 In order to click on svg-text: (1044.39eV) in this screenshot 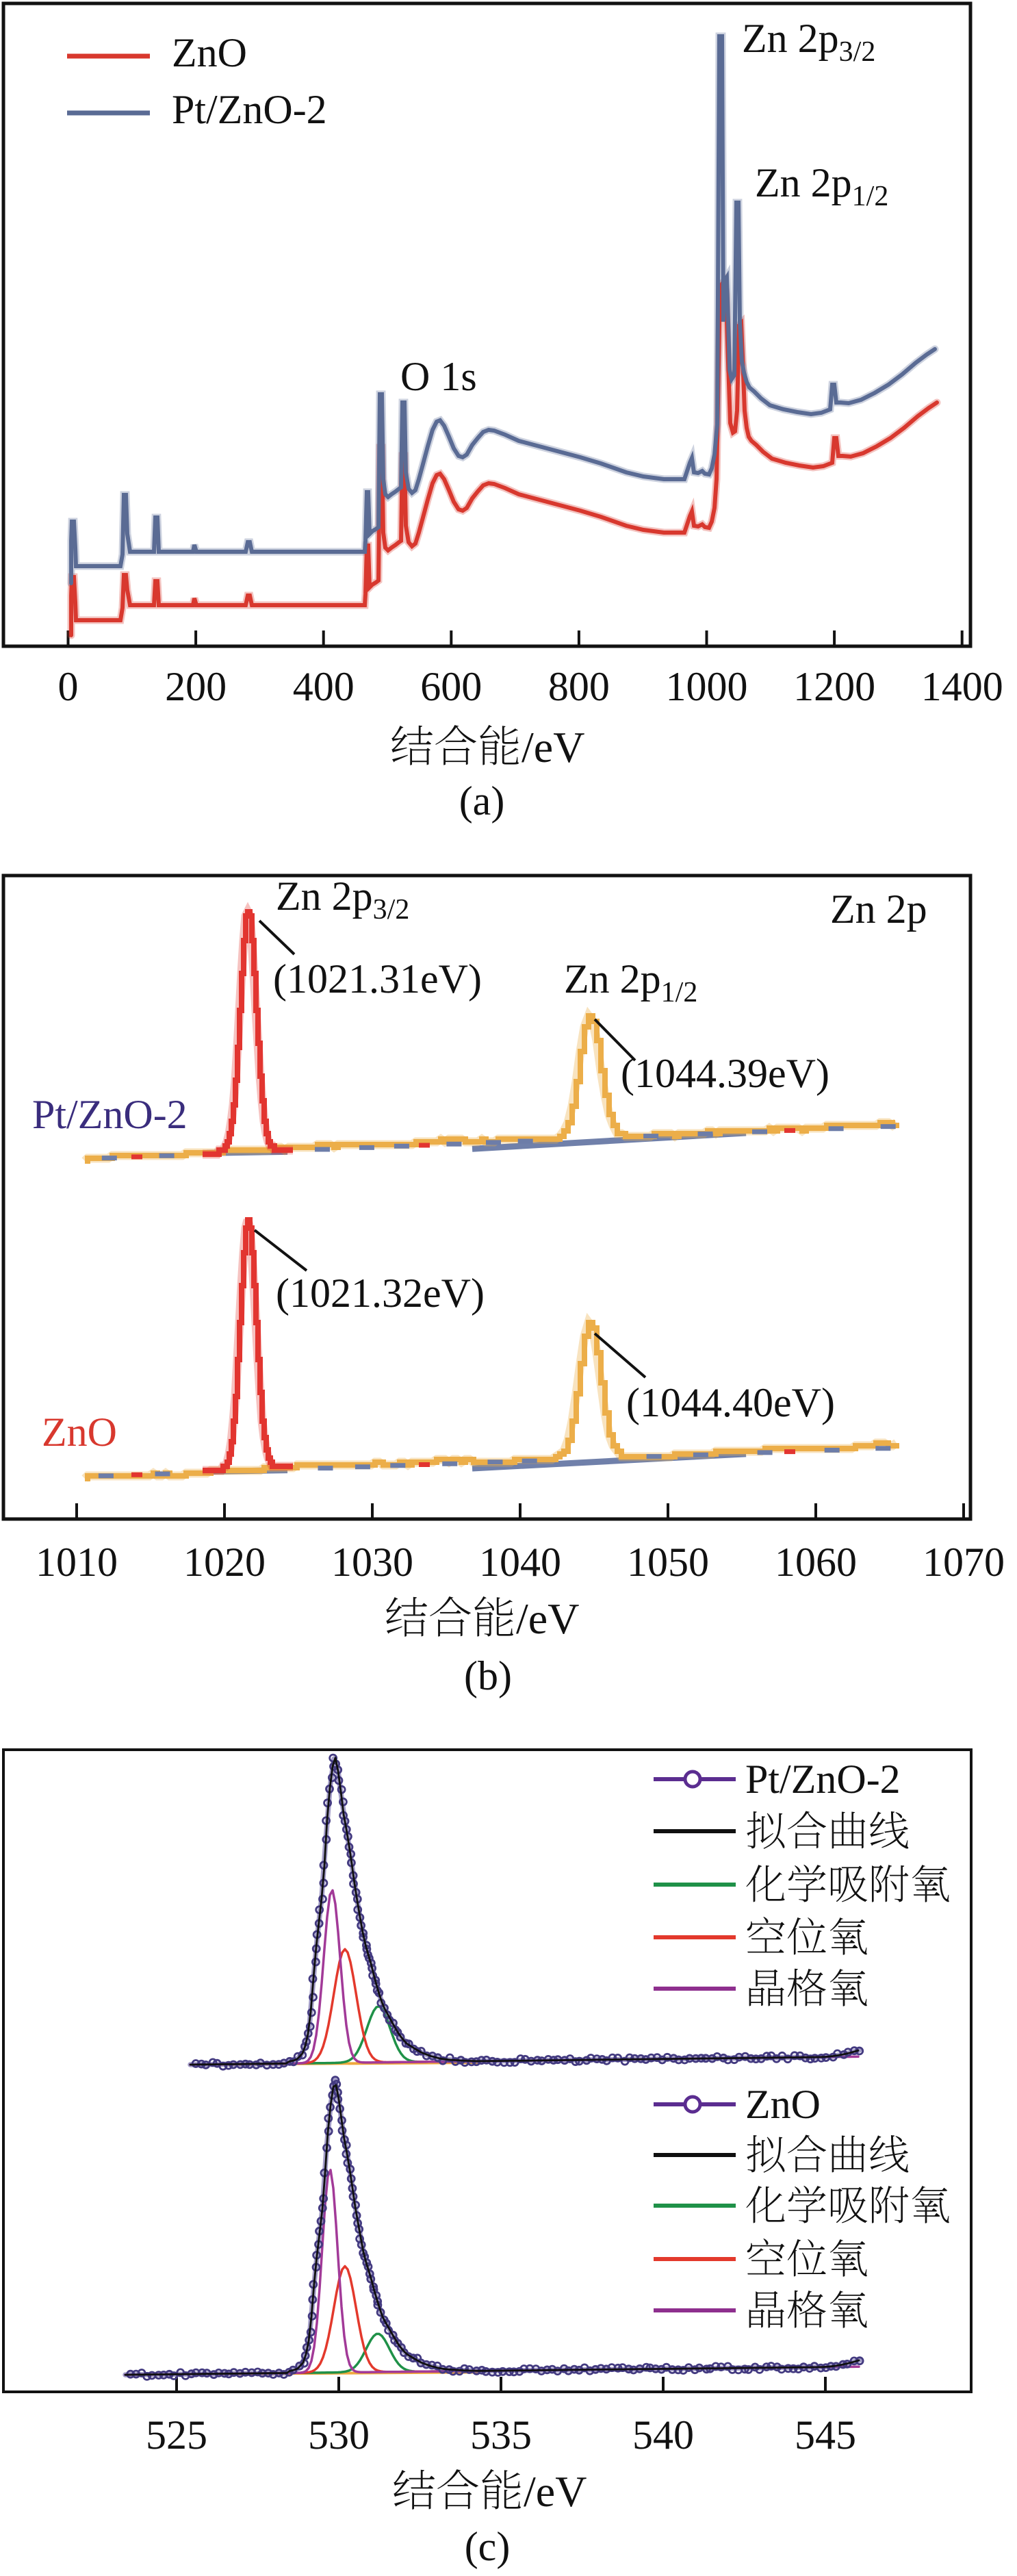, I will do `click(725, 1073)`.